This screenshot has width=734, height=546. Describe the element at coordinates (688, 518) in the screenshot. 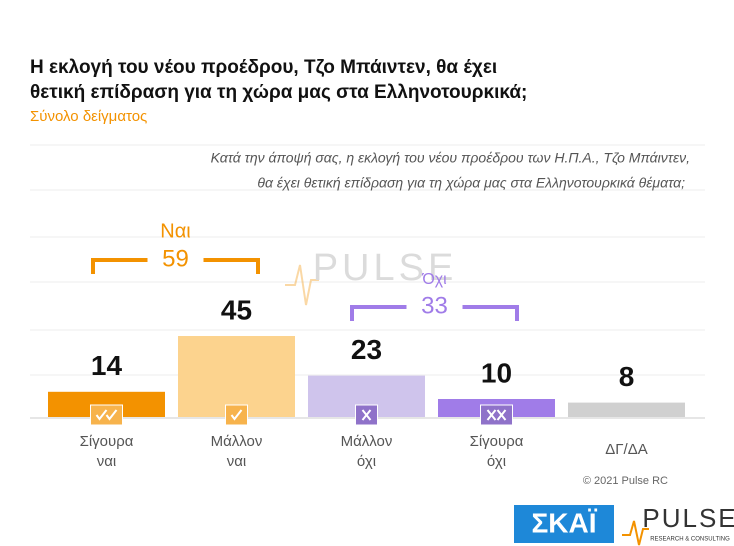

I see `pulse-logo-text: PULSE` at that location.